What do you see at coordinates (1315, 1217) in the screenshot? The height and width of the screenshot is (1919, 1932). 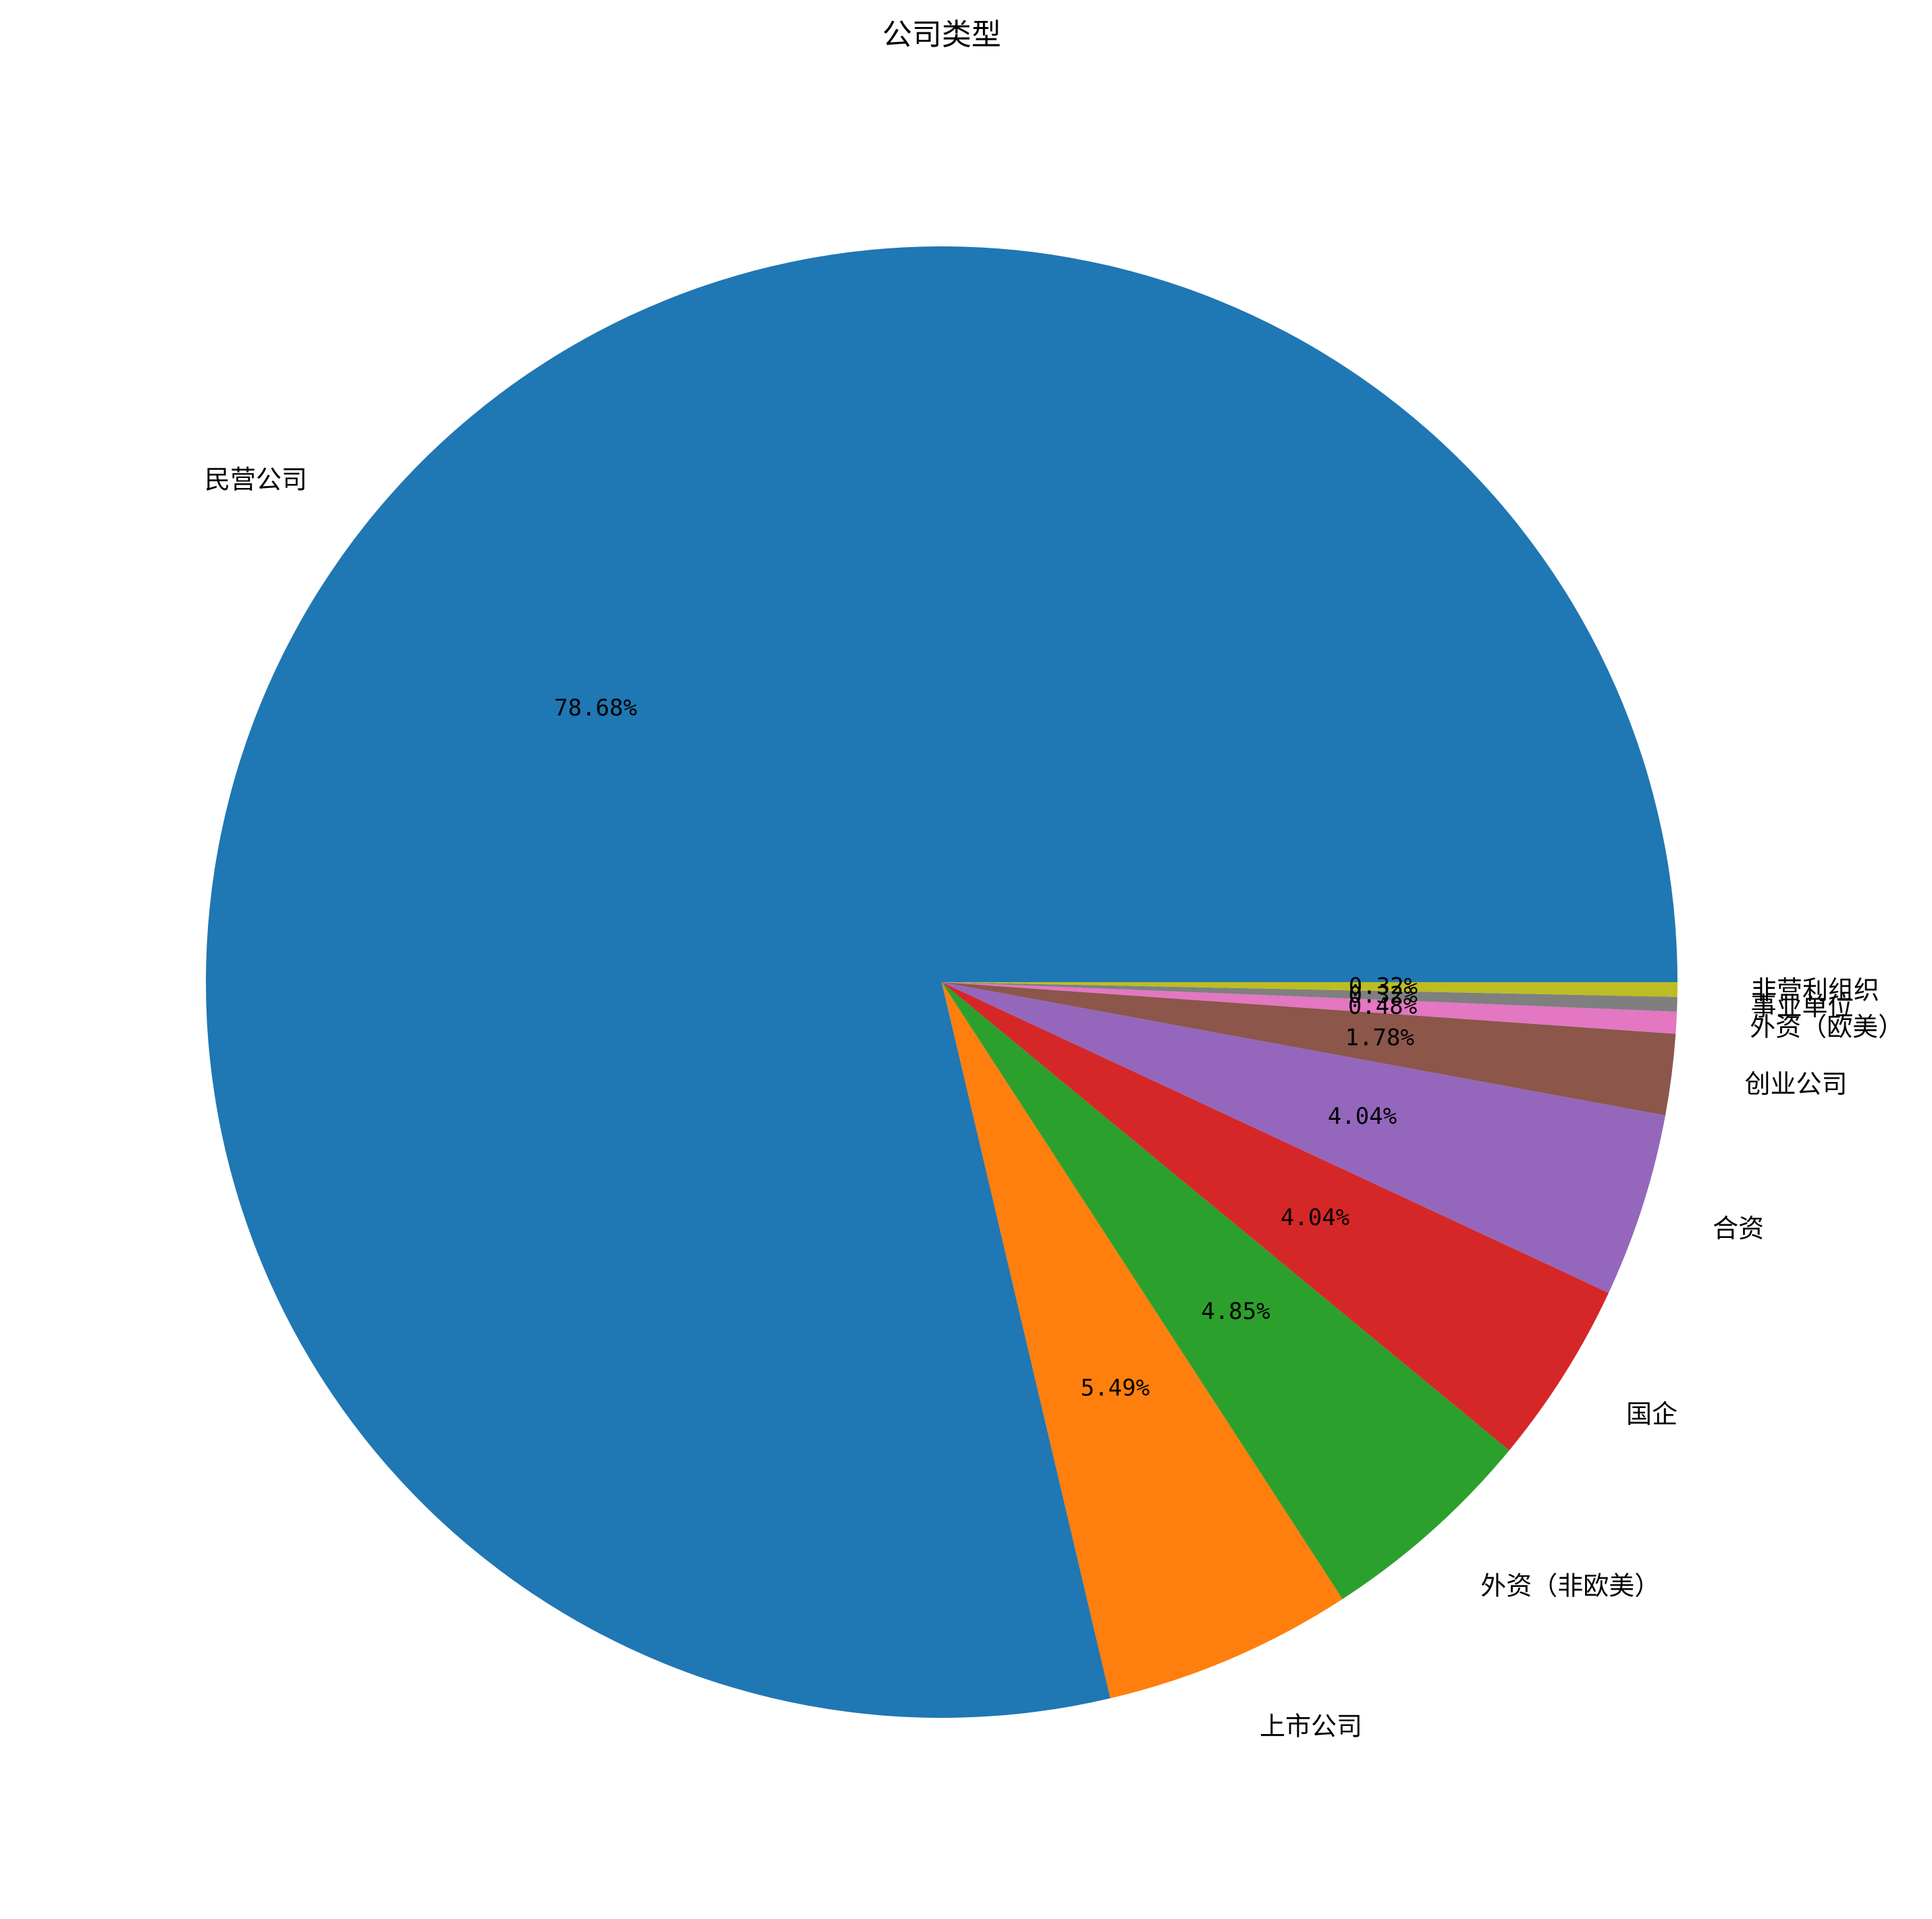 I see `slice-percent-label-4: 4.04%` at bounding box center [1315, 1217].